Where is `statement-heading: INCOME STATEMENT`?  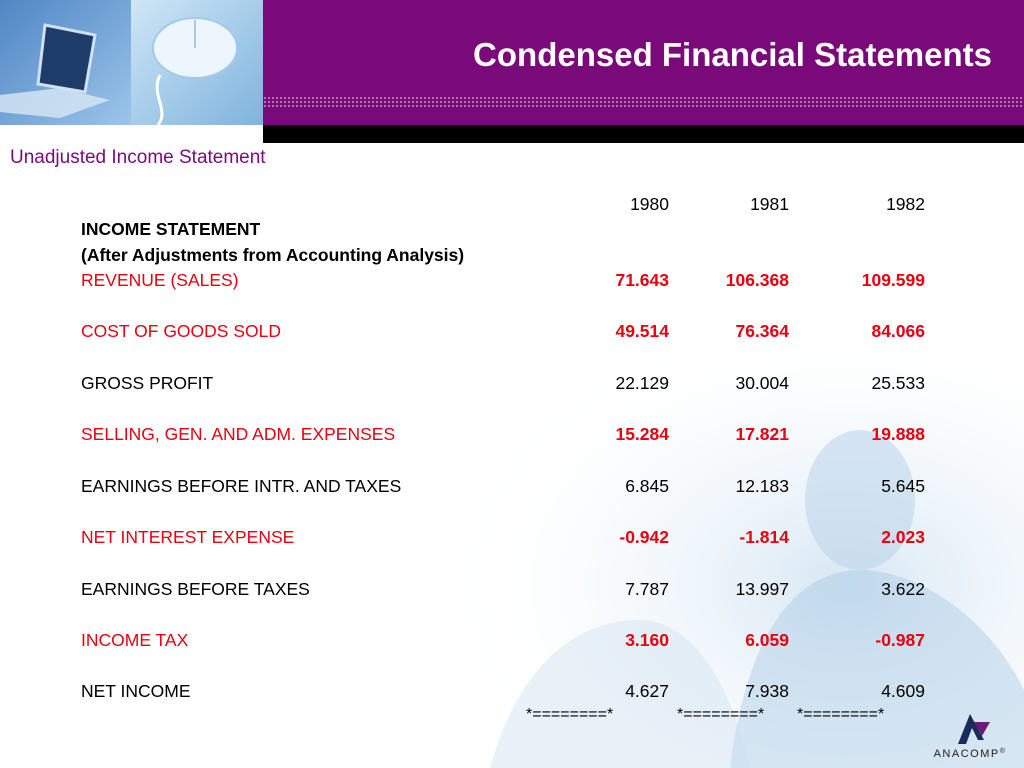
statement-heading: INCOME STATEMENT is located at coordinates (171, 229).